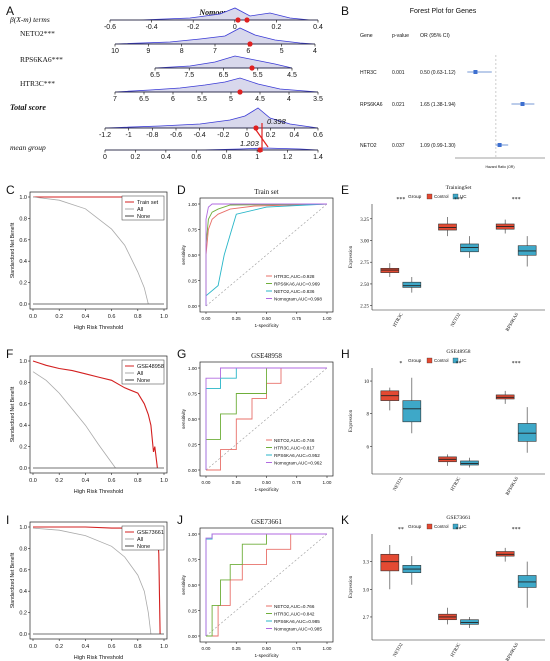 The image size is (550, 661). I want to click on tick-label: -0.8, so click(152, 135).